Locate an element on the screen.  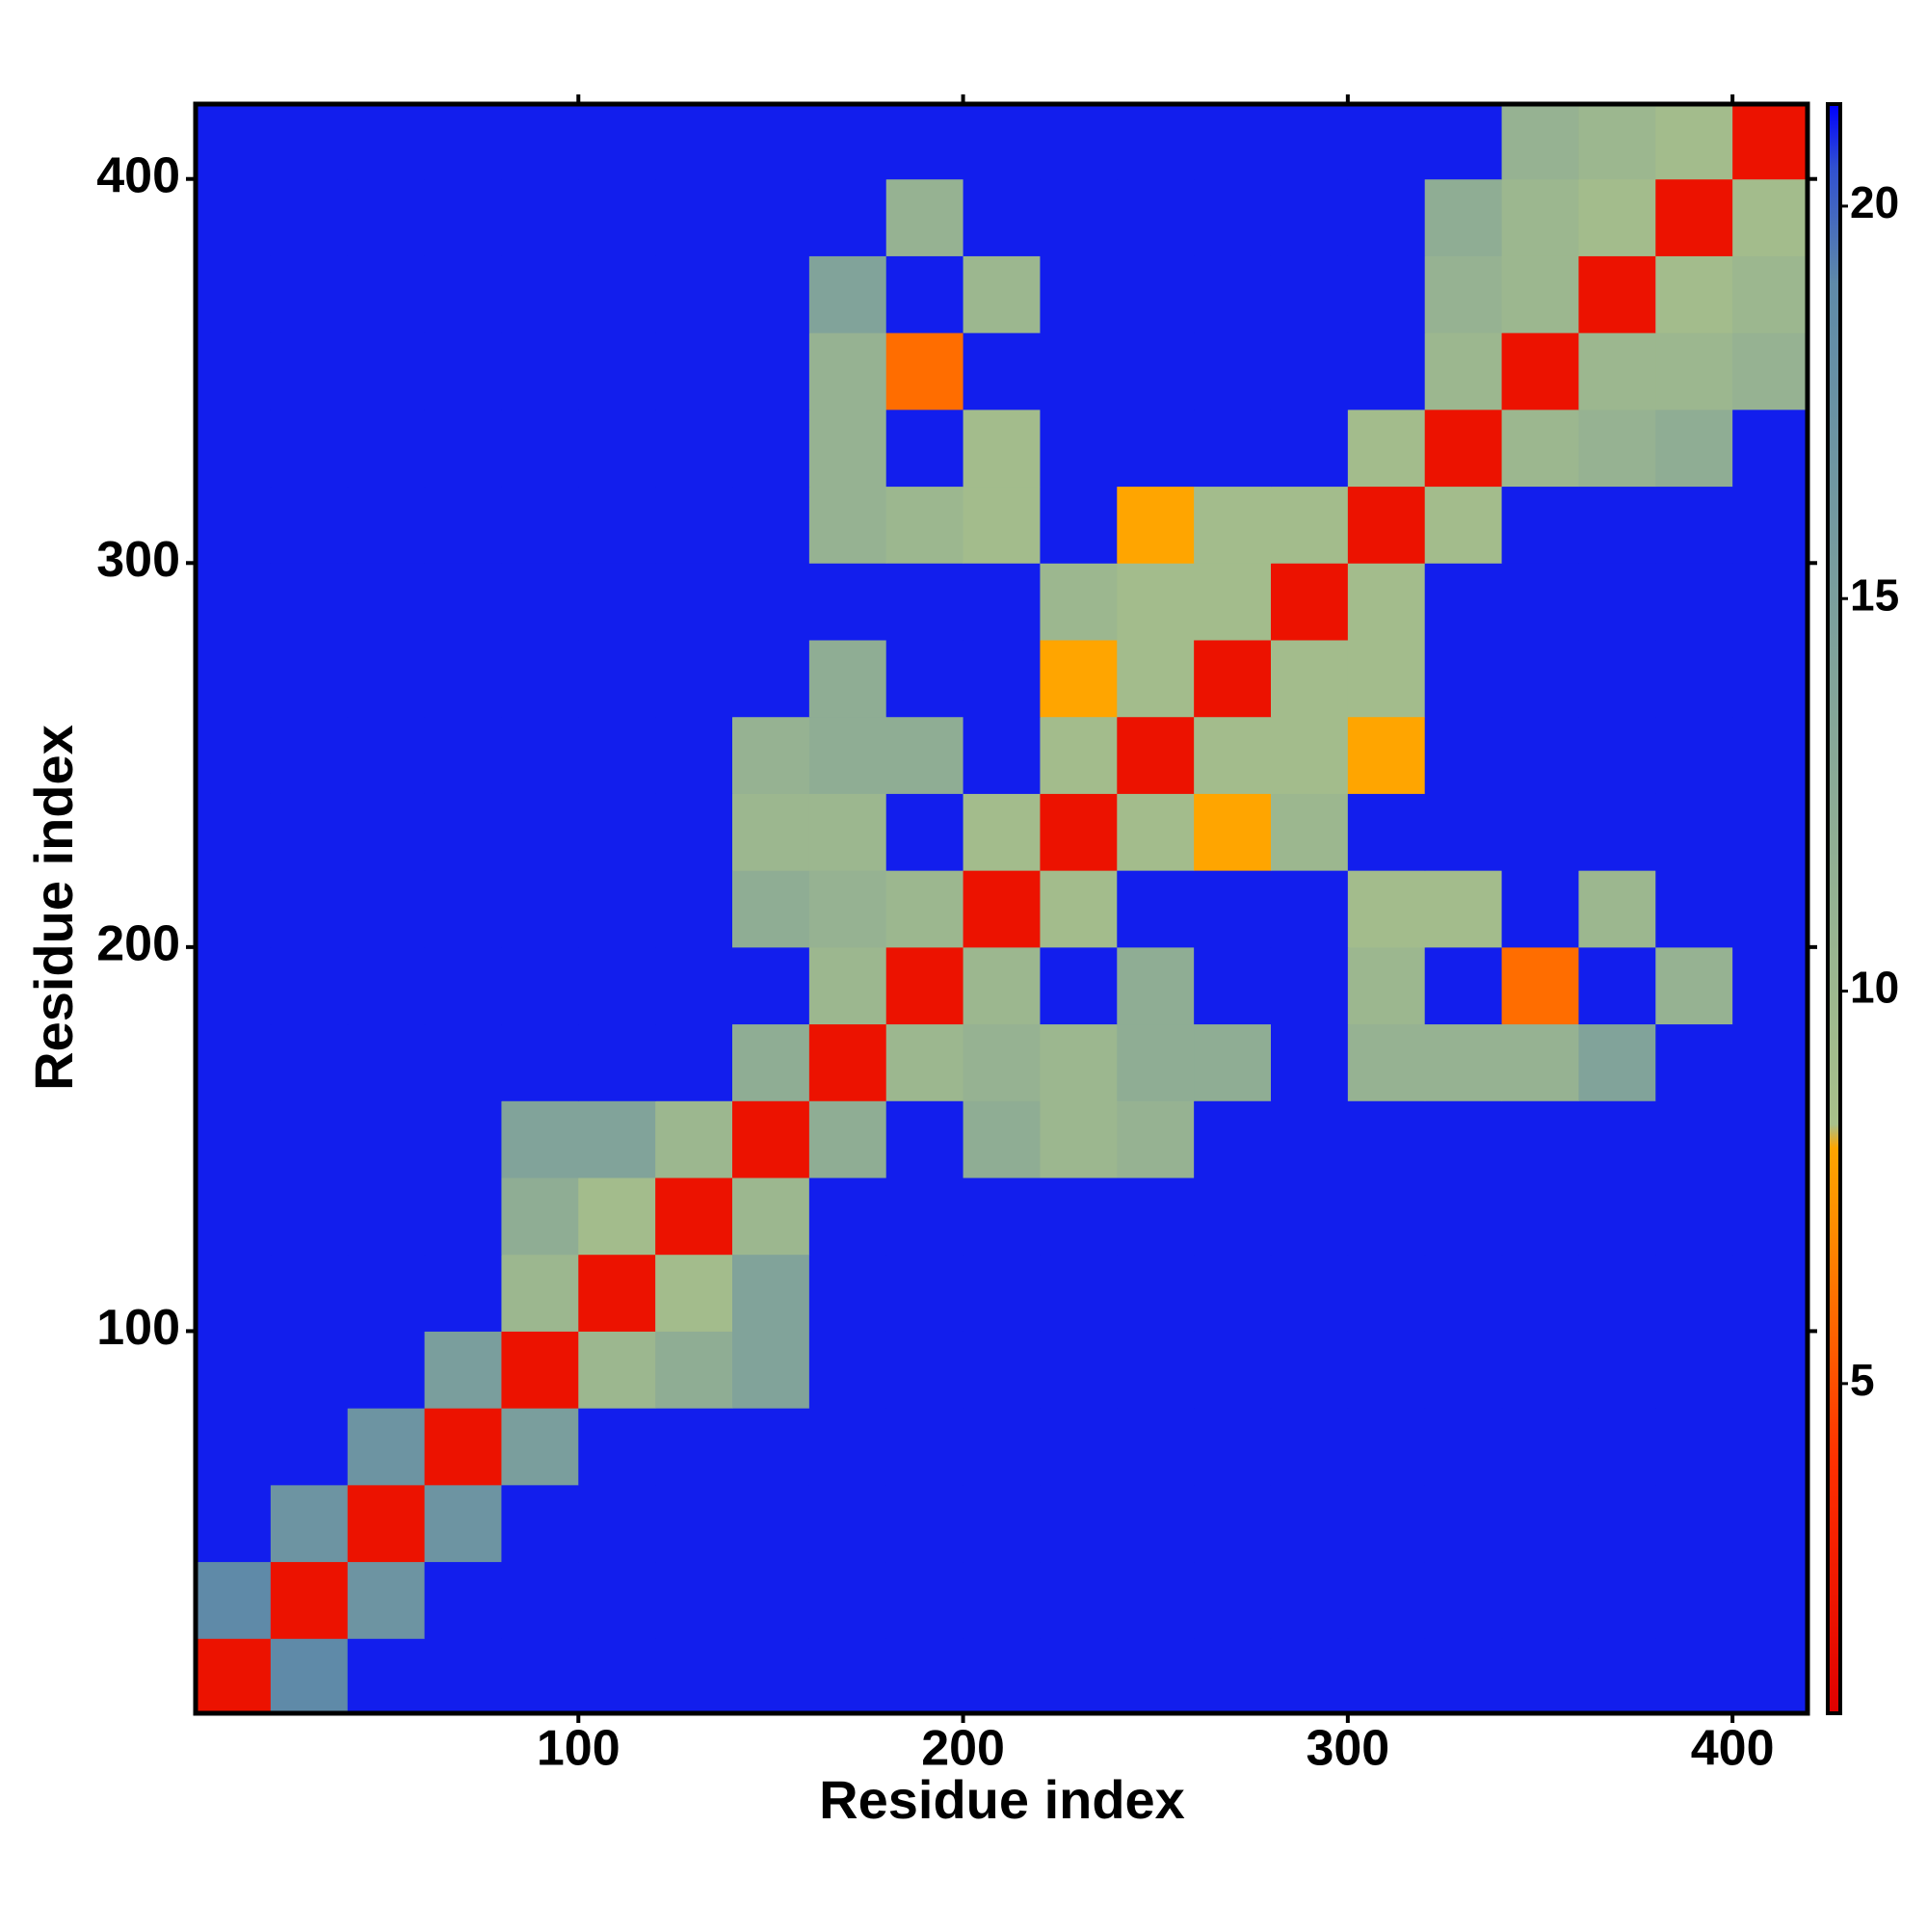
x-axis-title: Residue index is located at coordinates (1002, 1799).